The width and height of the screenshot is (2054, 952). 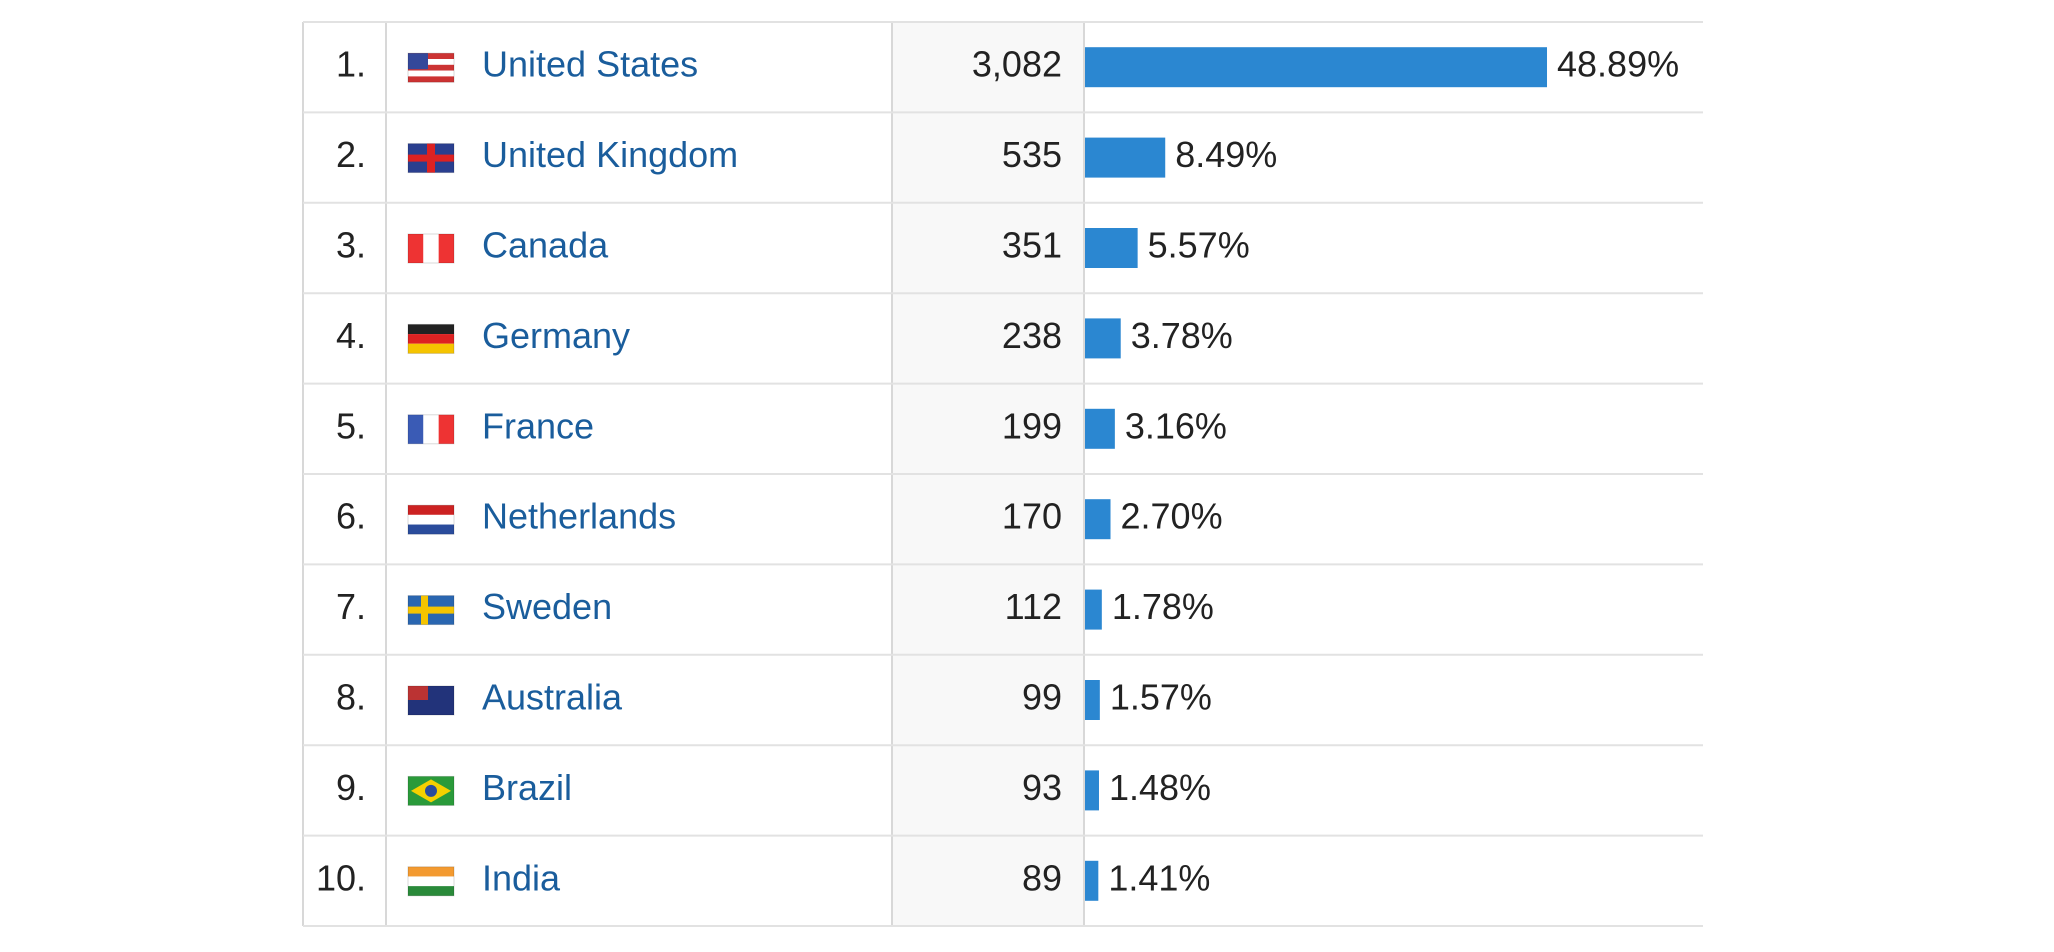 I want to click on share-label: 1.41%, so click(x=1159, y=877).